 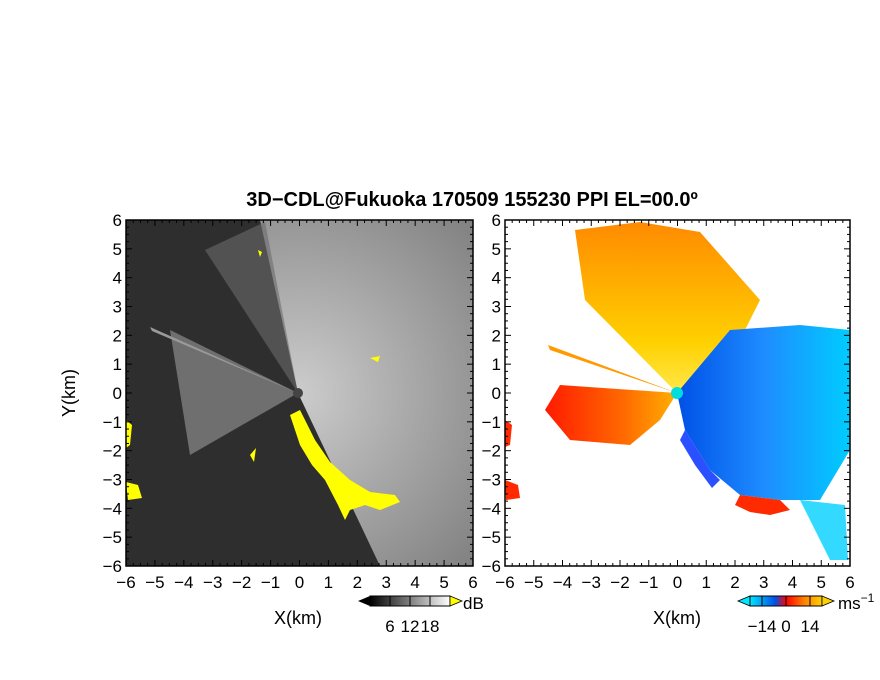 I want to click on reflectivity-bright-sector, so click(x=366, y=393).